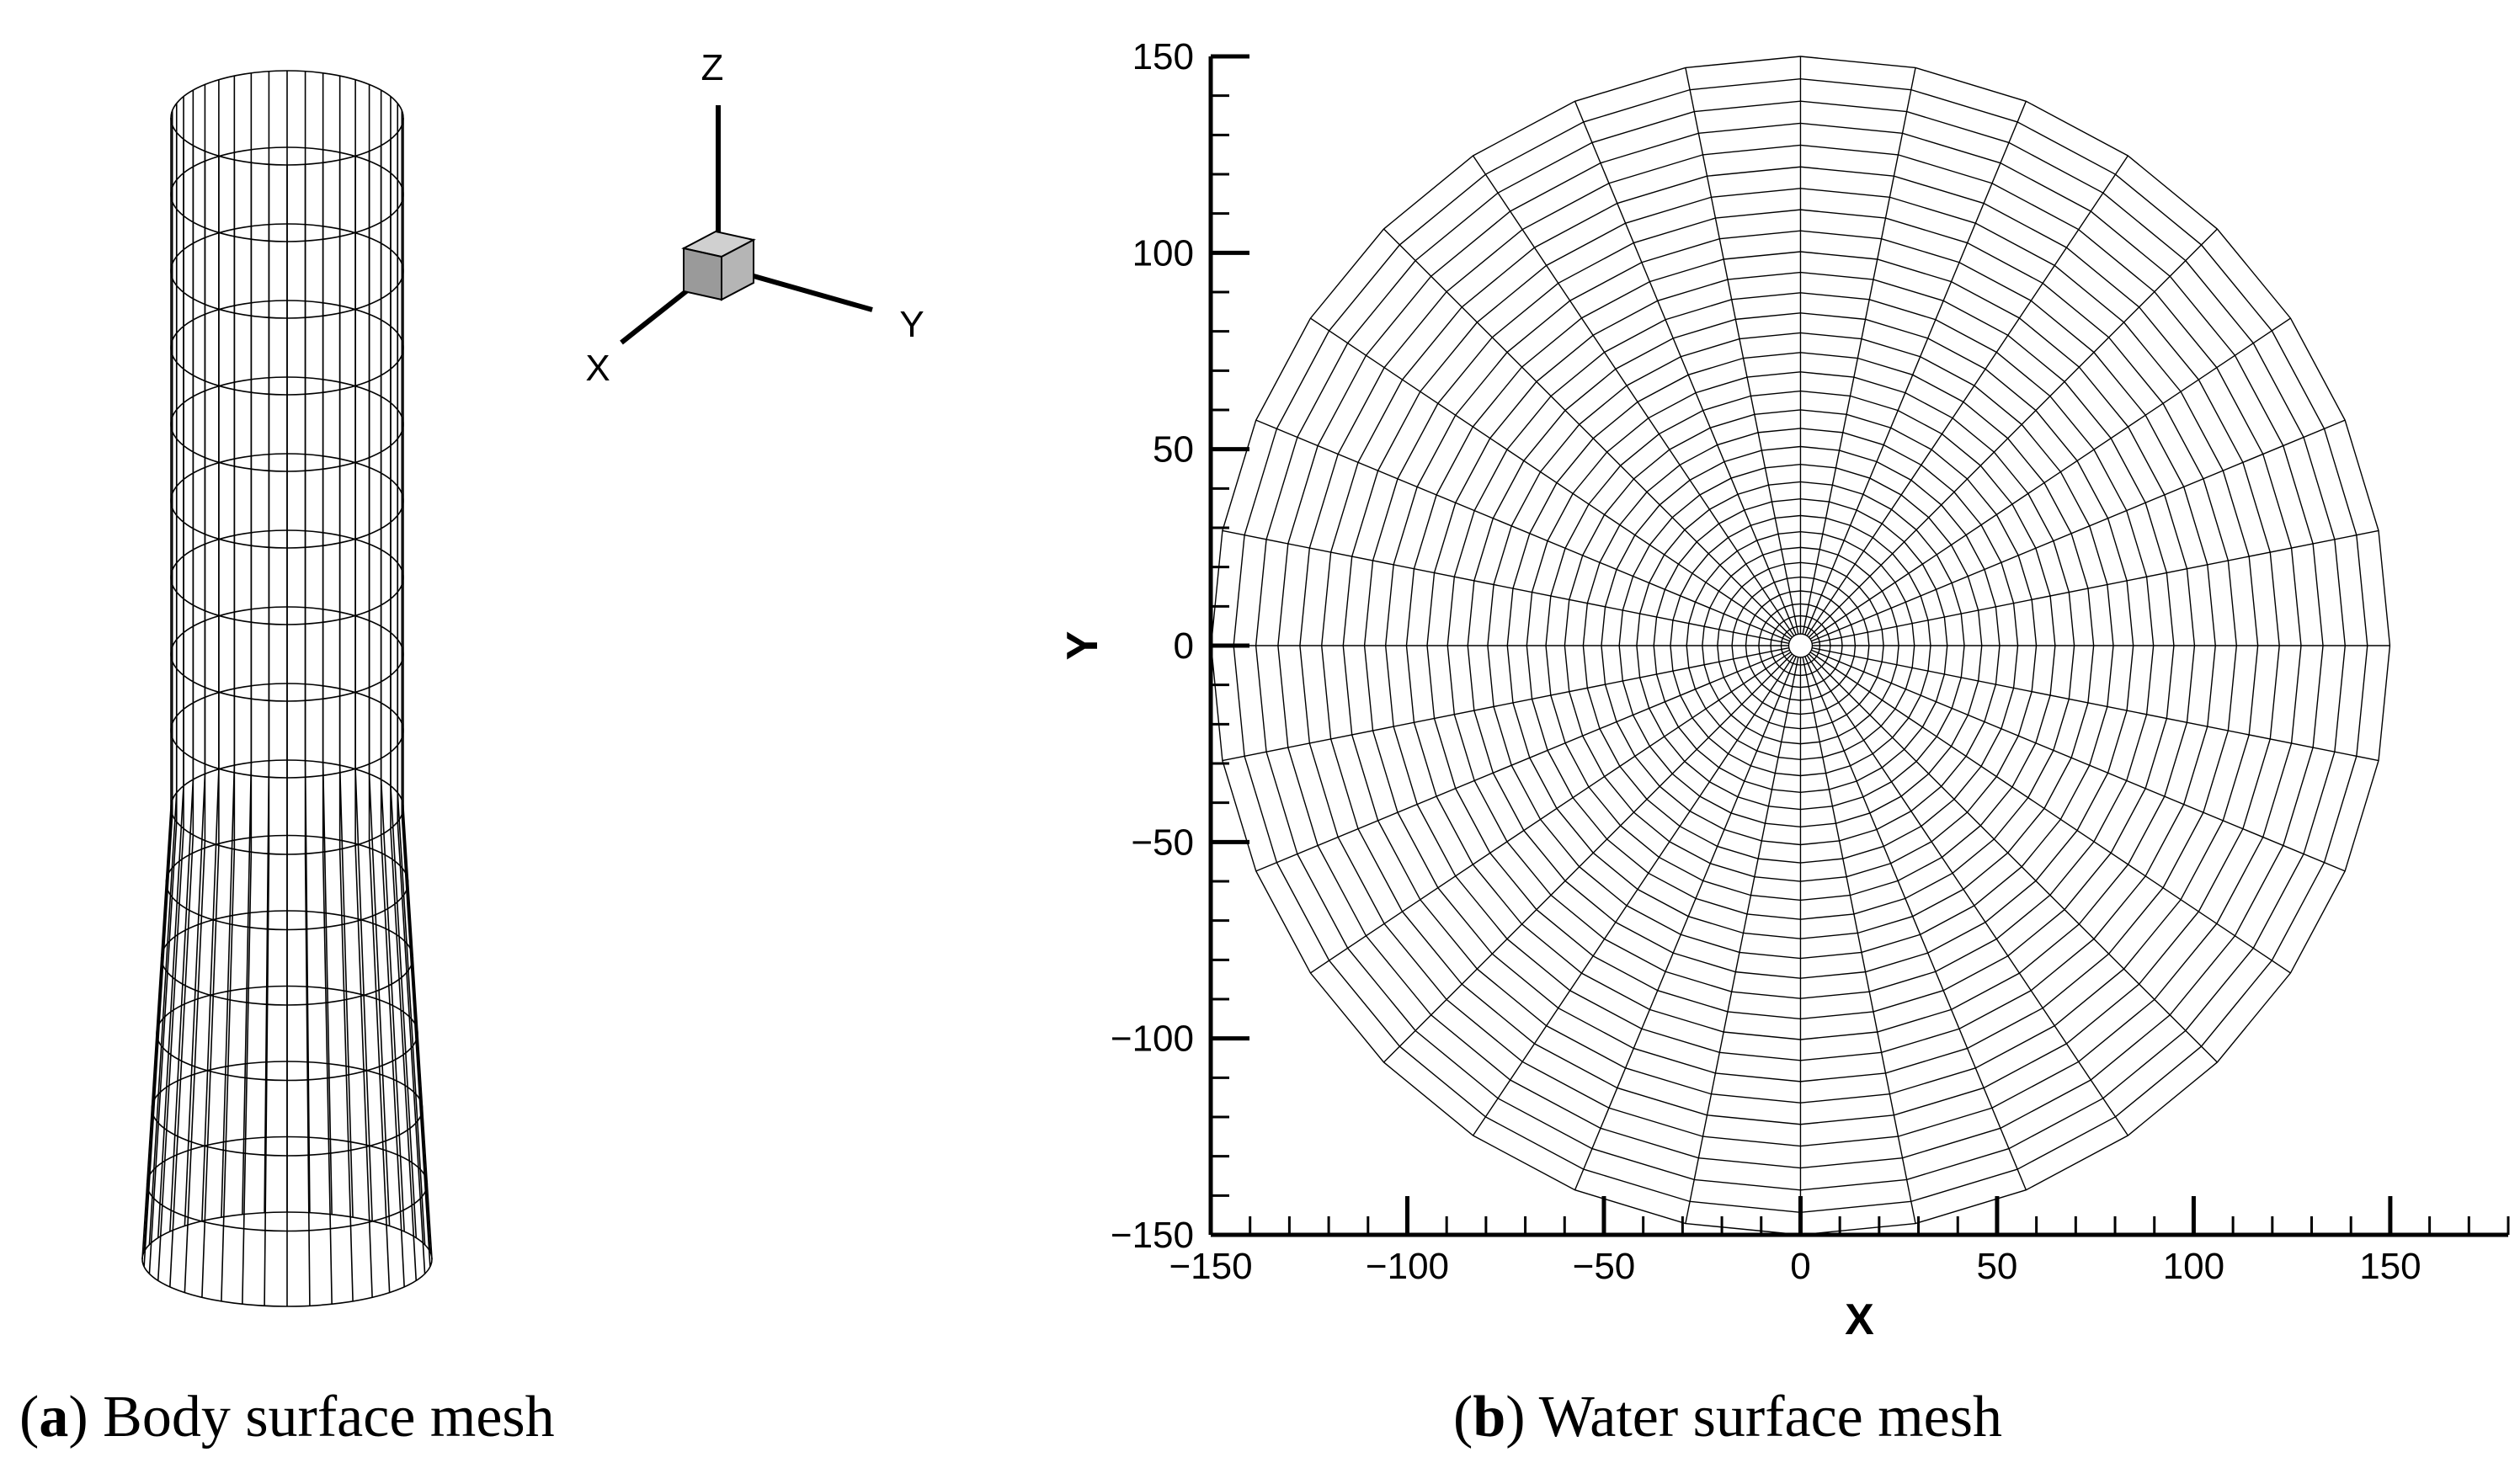 This screenshot has width=2520, height=1468. What do you see at coordinates (1210, 1266) in the screenshot?
I see `x-tick-label: −150` at bounding box center [1210, 1266].